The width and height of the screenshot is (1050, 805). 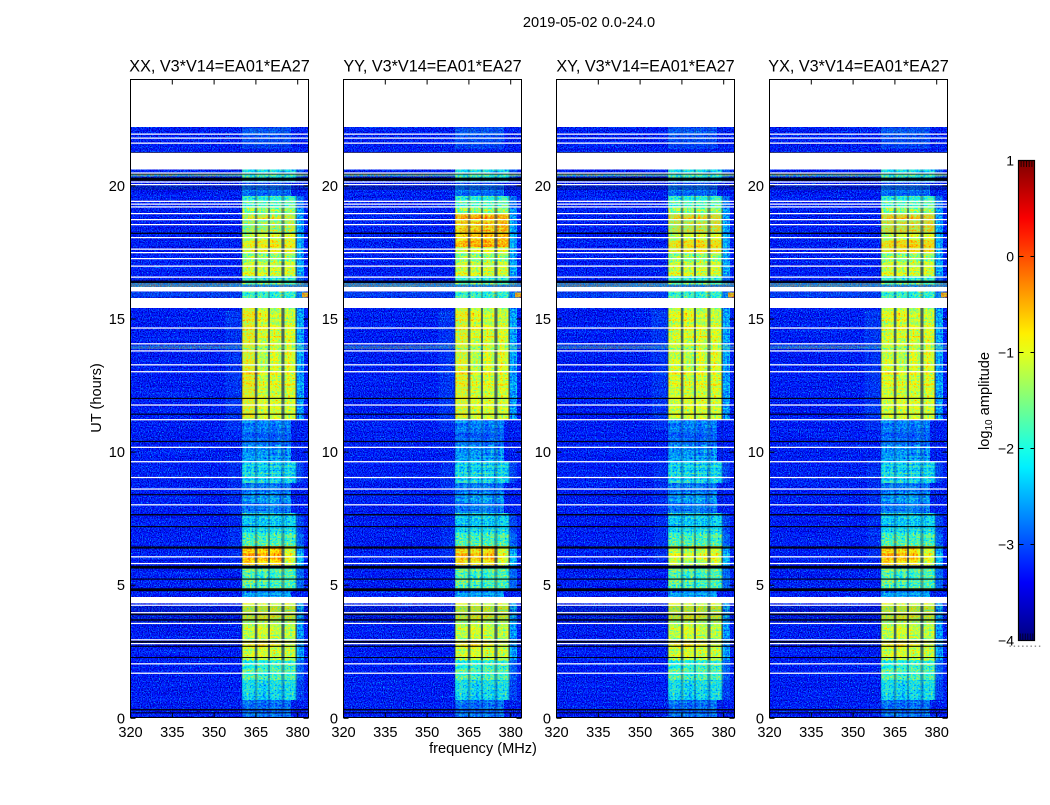 What do you see at coordinates (986, 401) in the screenshot?
I see `svg-text: log10 amplitude` at bounding box center [986, 401].